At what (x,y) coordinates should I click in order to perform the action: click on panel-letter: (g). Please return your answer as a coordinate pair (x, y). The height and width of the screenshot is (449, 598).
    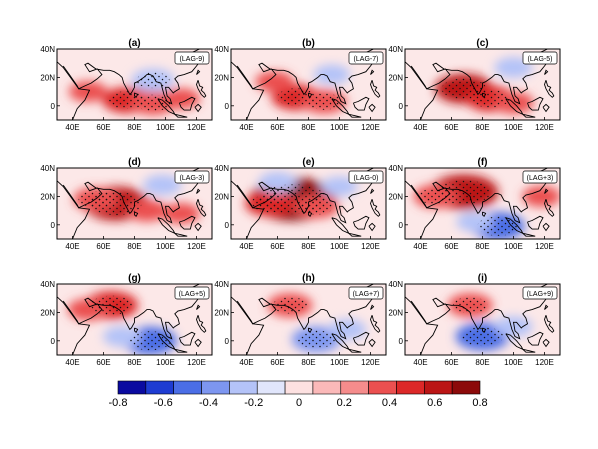
    Looking at the image, I should click on (134, 278).